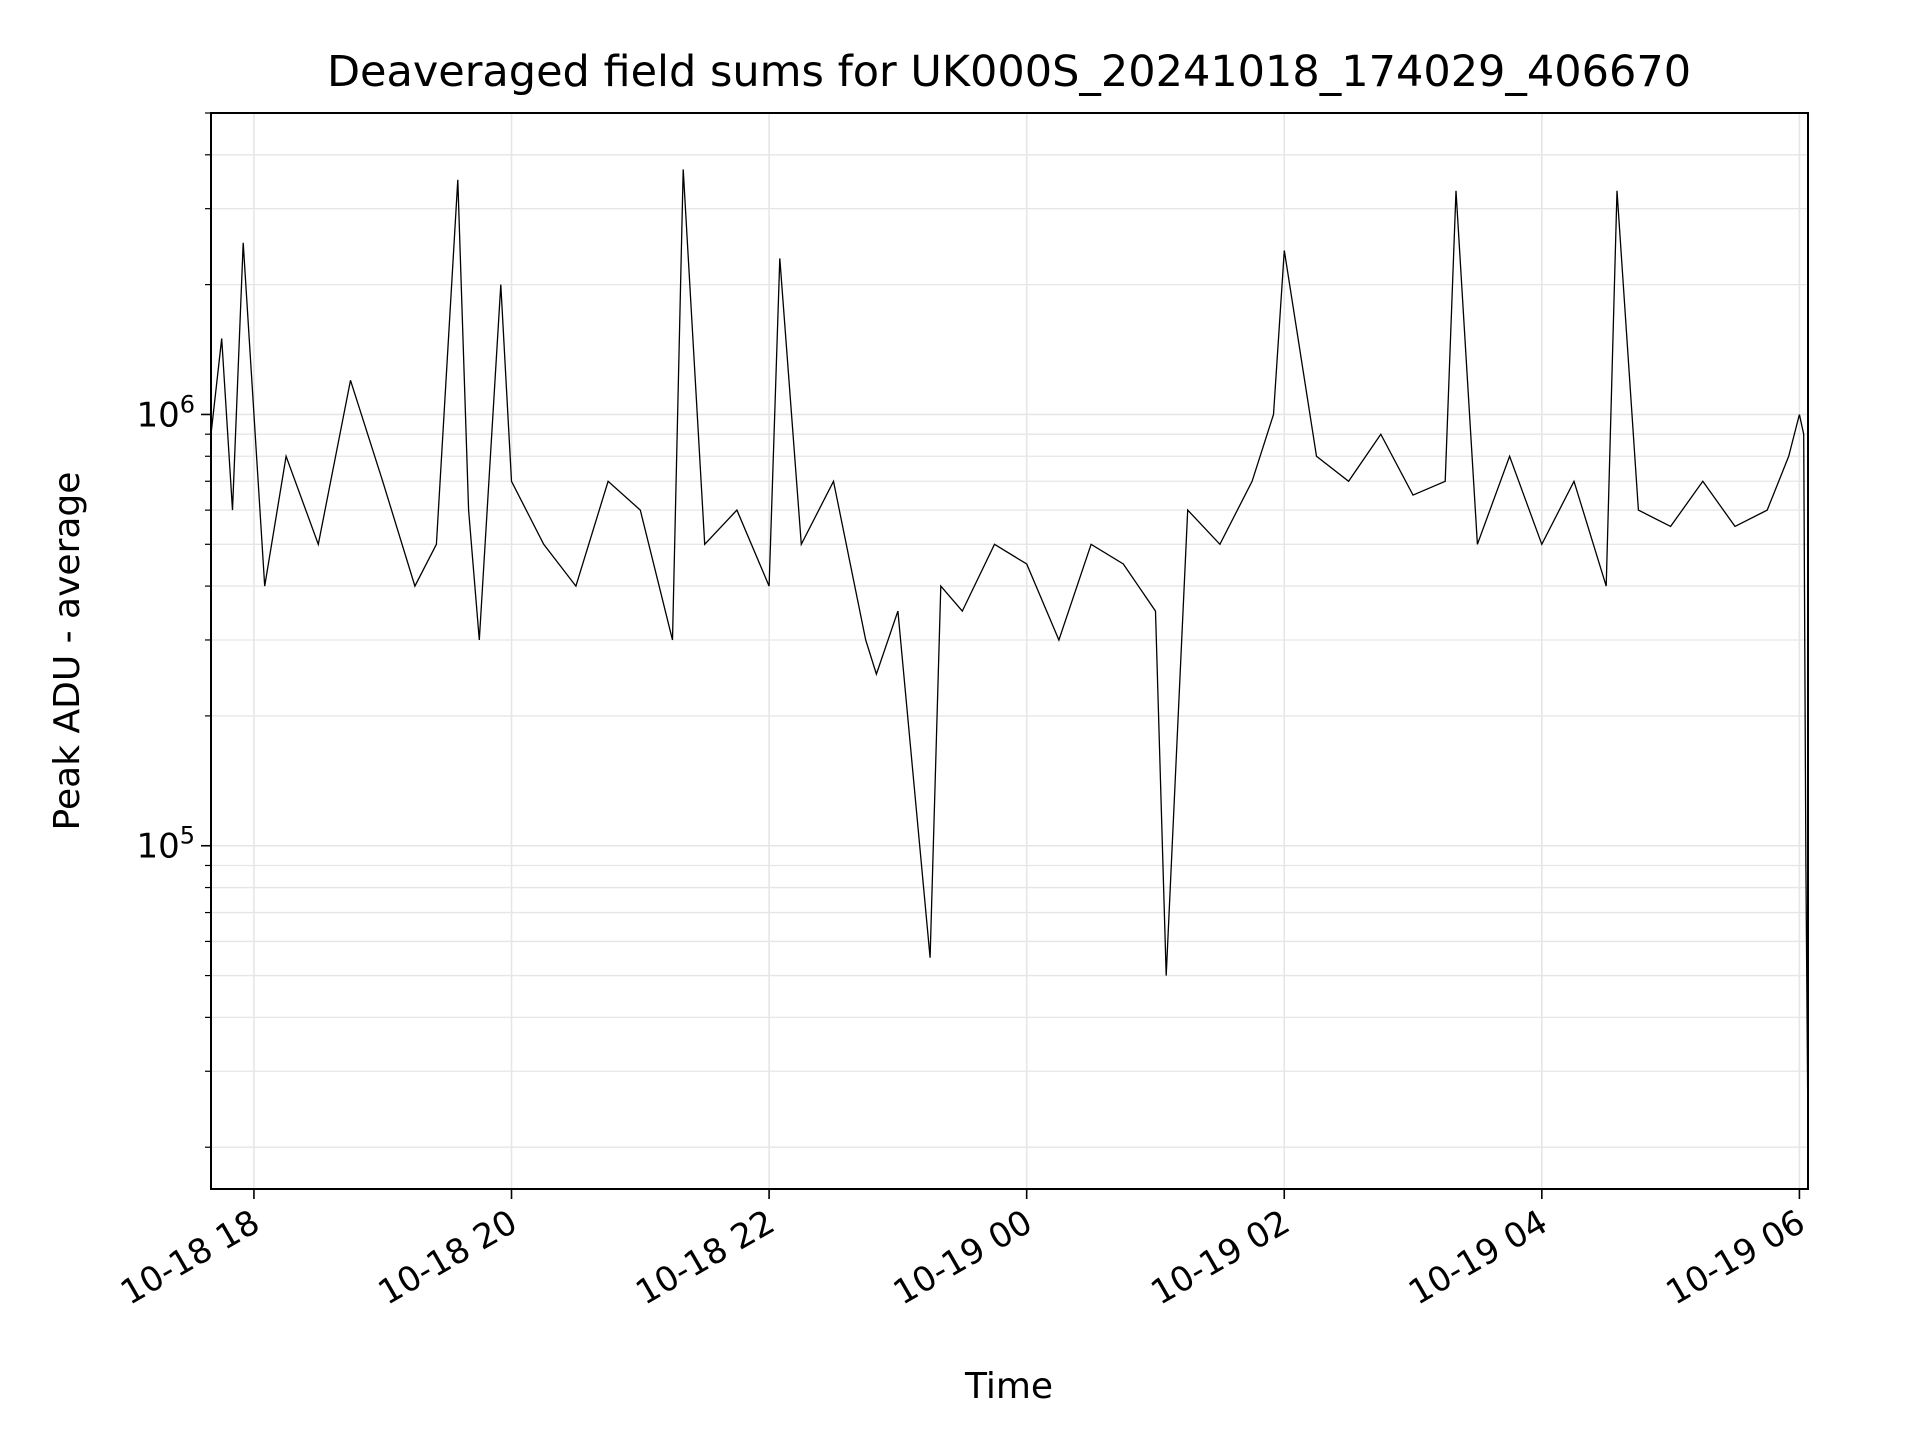  What do you see at coordinates (190, 1257) in the screenshot?
I see `x-tick-label: 10-18 18` at bounding box center [190, 1257].